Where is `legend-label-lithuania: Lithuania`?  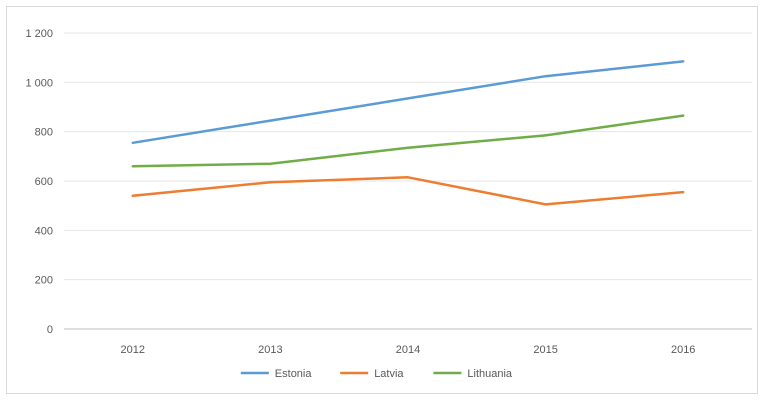
legend-label-lithuania: Lithuania is located at coordinates (490, 374).